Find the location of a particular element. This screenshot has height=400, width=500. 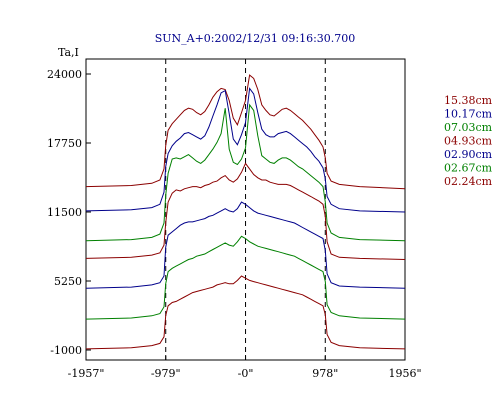

legend-entry-5: 02.67cm is located at coordinates (468, 168).